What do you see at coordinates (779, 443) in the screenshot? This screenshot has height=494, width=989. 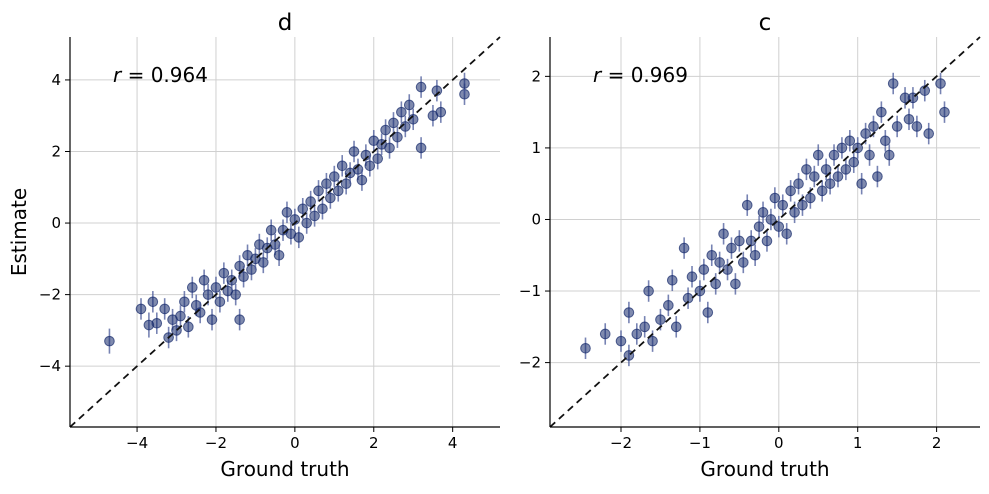 I see `x-tick-label: 0` at bounding box center [779, 443].